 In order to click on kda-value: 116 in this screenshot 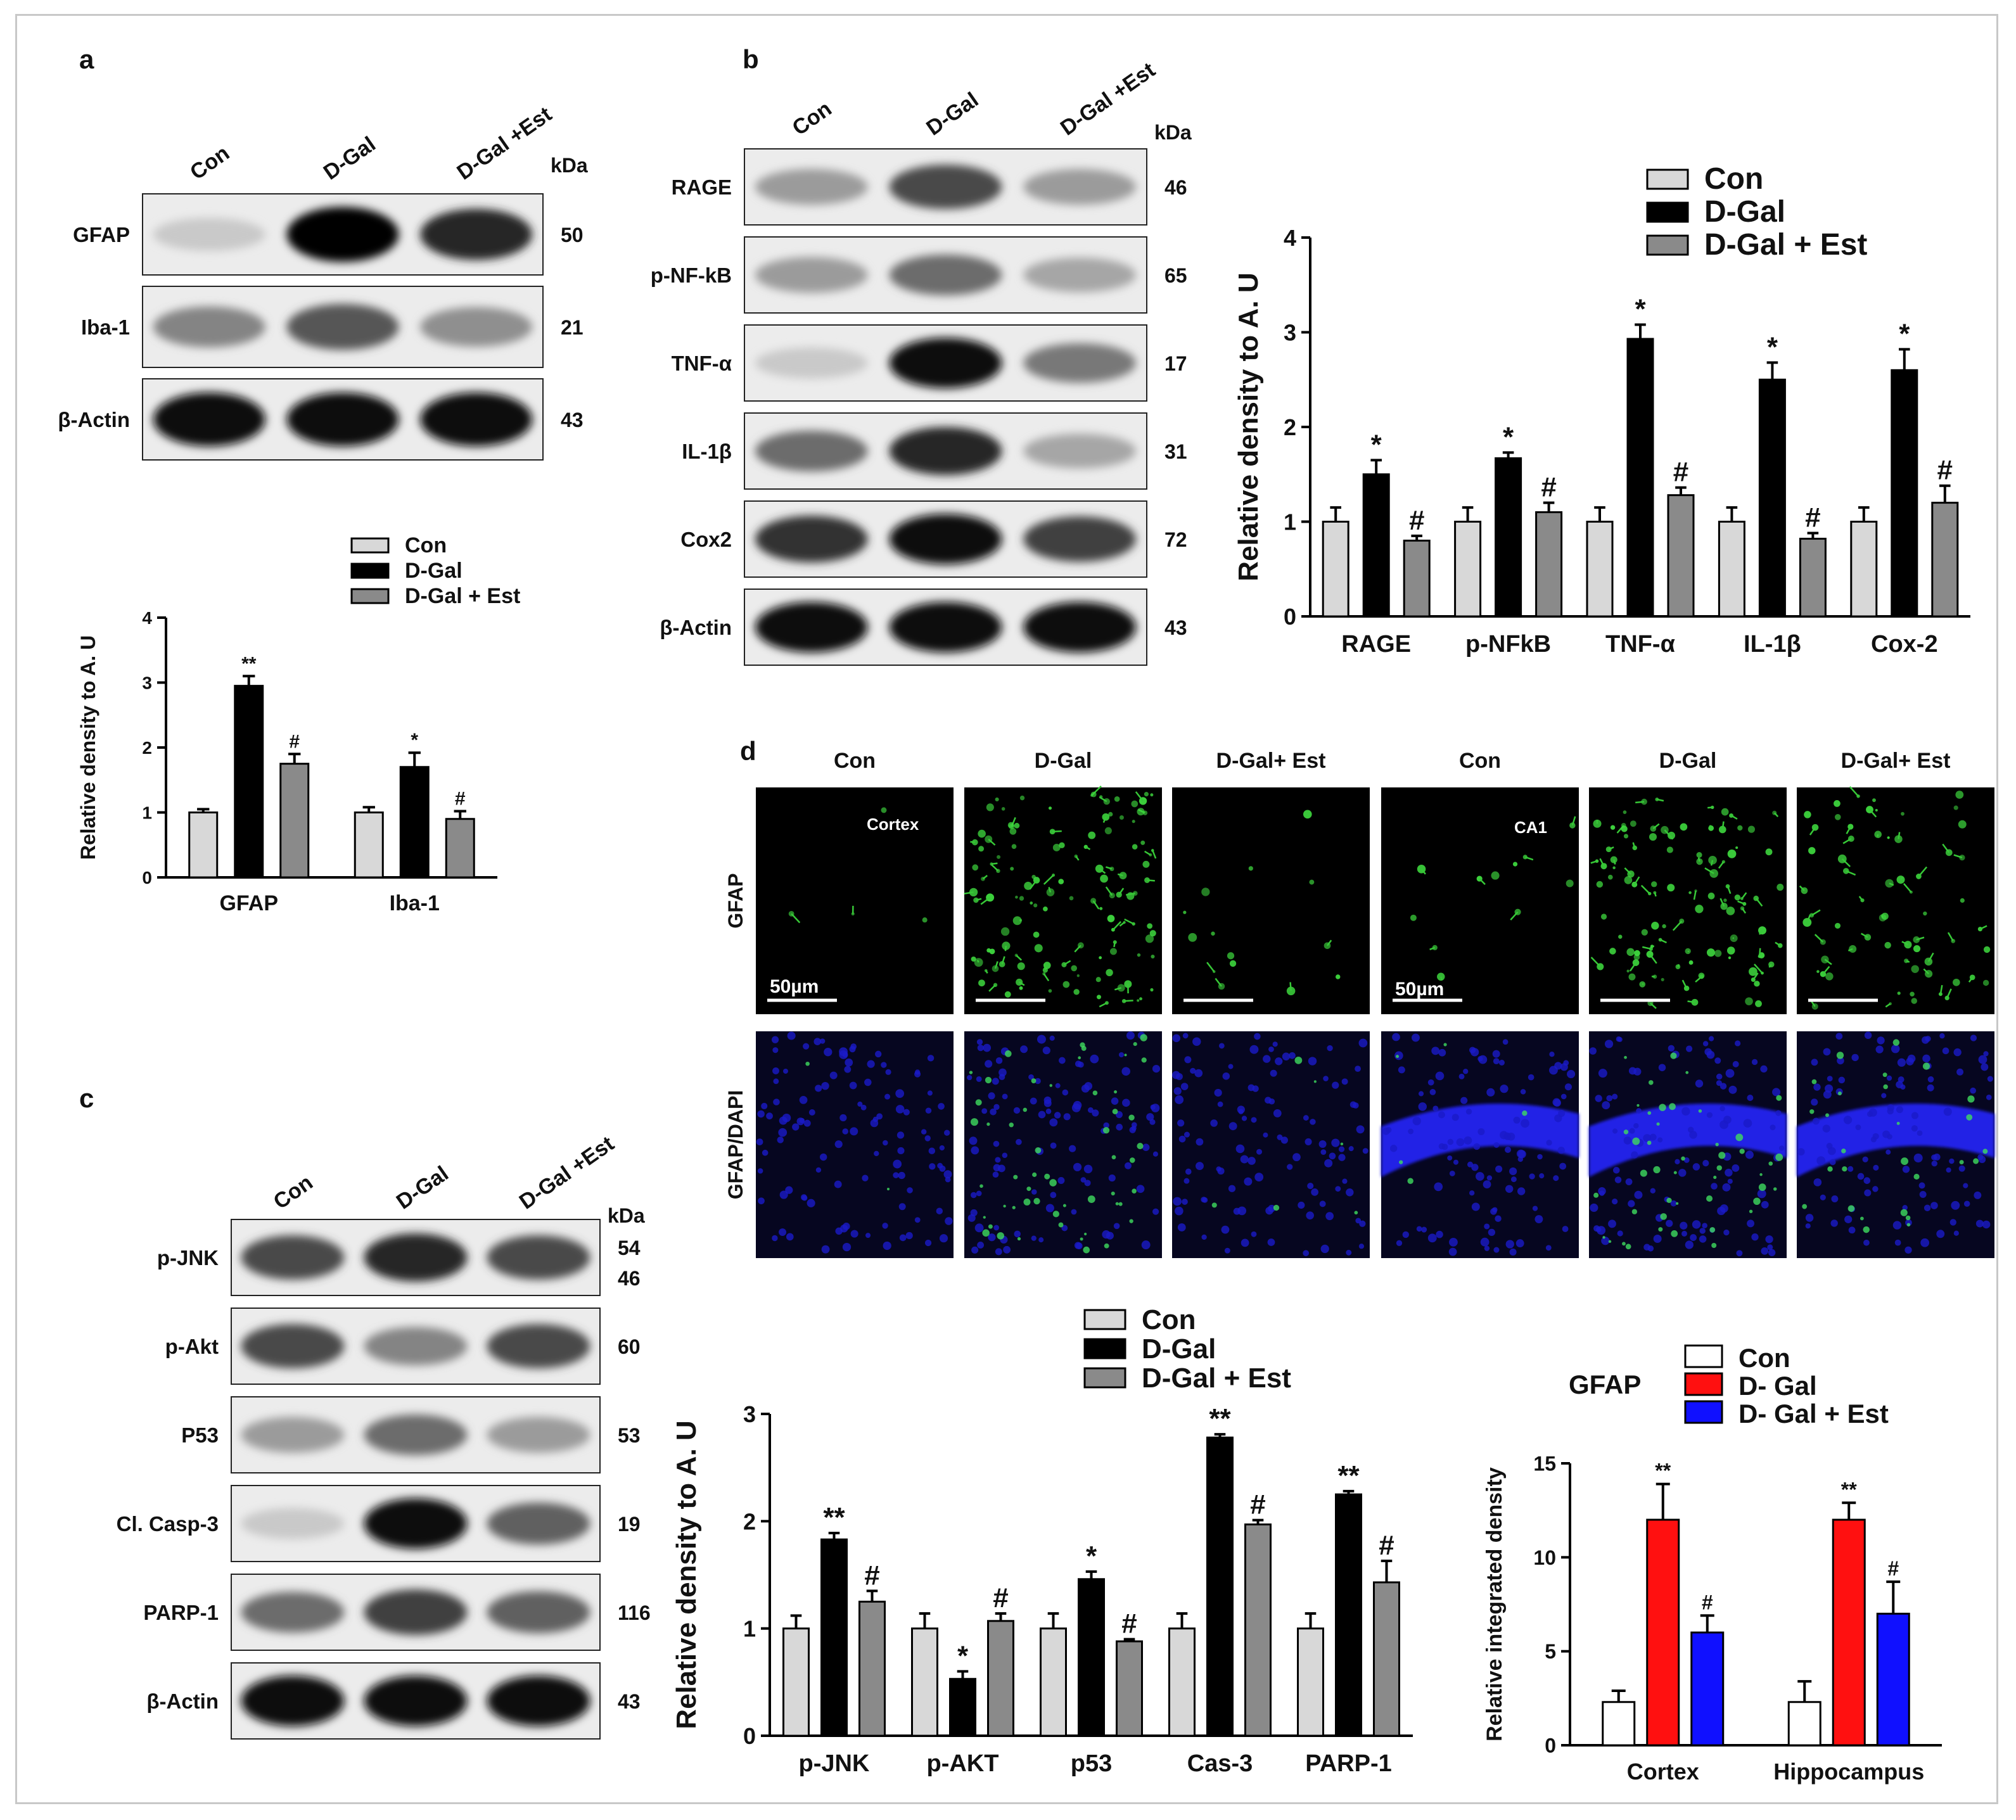, I will do `click(634, 1612)`.